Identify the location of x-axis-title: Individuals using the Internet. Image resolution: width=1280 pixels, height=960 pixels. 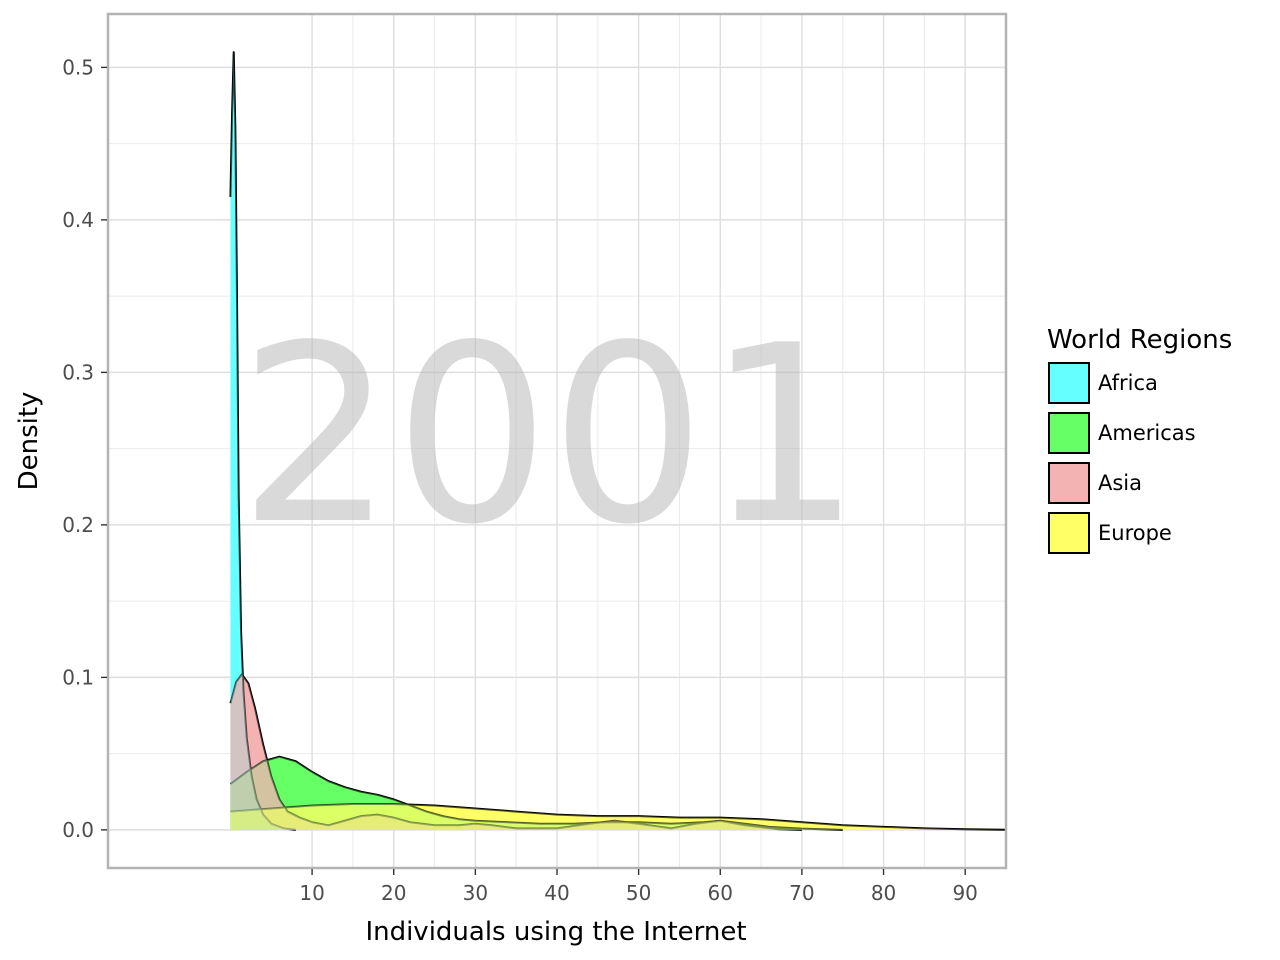
(555, 932).